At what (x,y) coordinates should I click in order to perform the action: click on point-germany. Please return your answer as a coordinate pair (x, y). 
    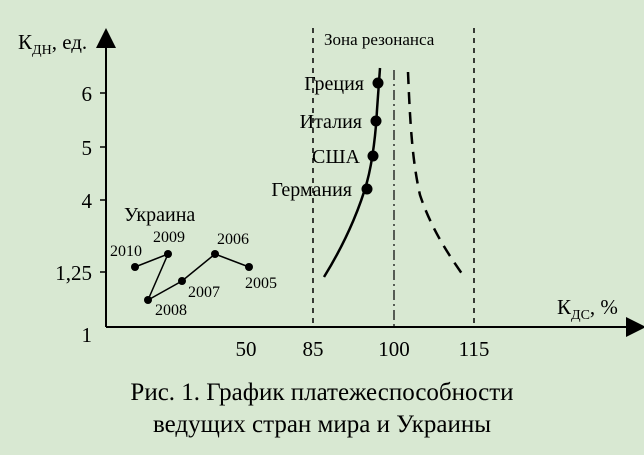
    Looking at the image, I should click on (367, 189).